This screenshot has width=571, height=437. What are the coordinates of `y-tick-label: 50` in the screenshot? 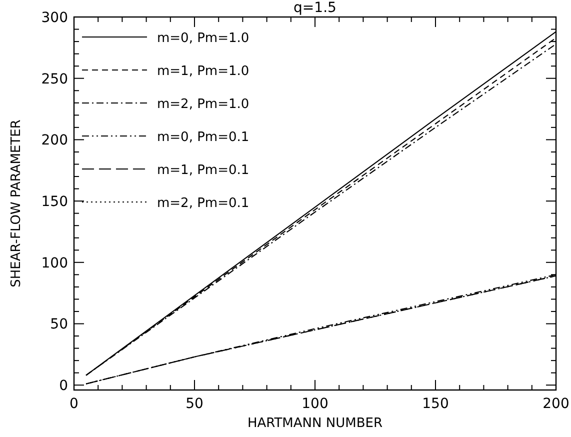 It's located at (59, 324).